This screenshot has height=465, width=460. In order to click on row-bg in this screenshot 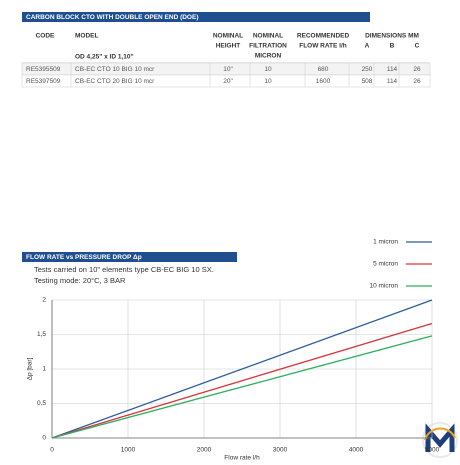, I will do `click(226, 81)`.